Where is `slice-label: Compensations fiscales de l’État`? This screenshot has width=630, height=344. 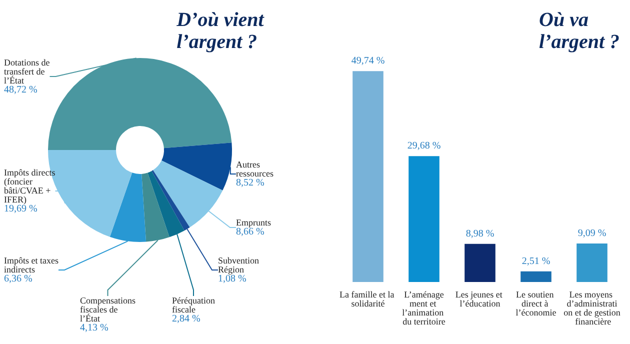
slice-label: Compensations fiscales de l’État is located at coordinates (108, 310).